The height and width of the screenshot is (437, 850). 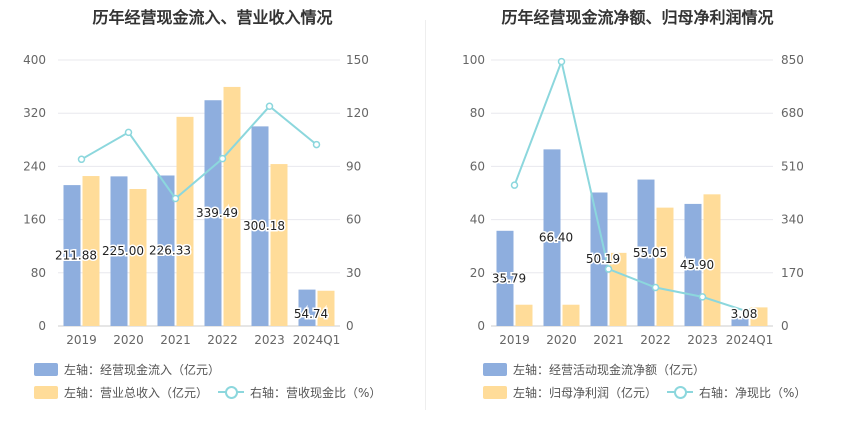 I want to click on data-label: 66.40, so click(x=556, y=238).